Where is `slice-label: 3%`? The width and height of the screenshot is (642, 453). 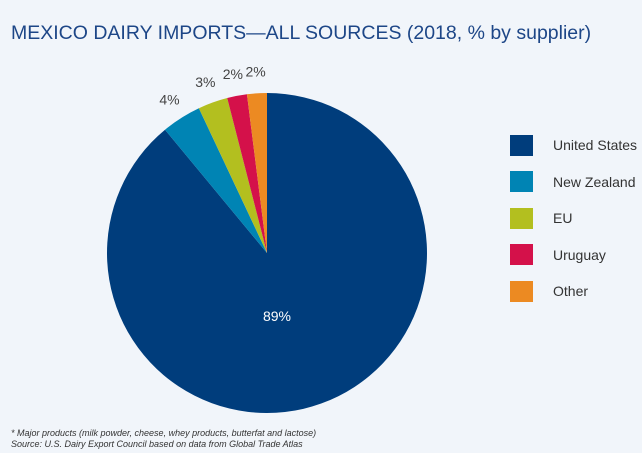
slice-label: 3% is located at coordinates (205, 82).